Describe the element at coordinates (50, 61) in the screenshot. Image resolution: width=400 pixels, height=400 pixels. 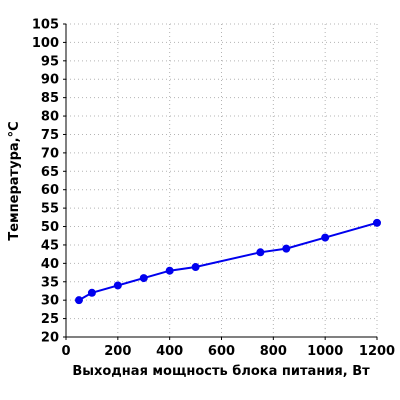
I see `y-tick-label: 95` at that location.